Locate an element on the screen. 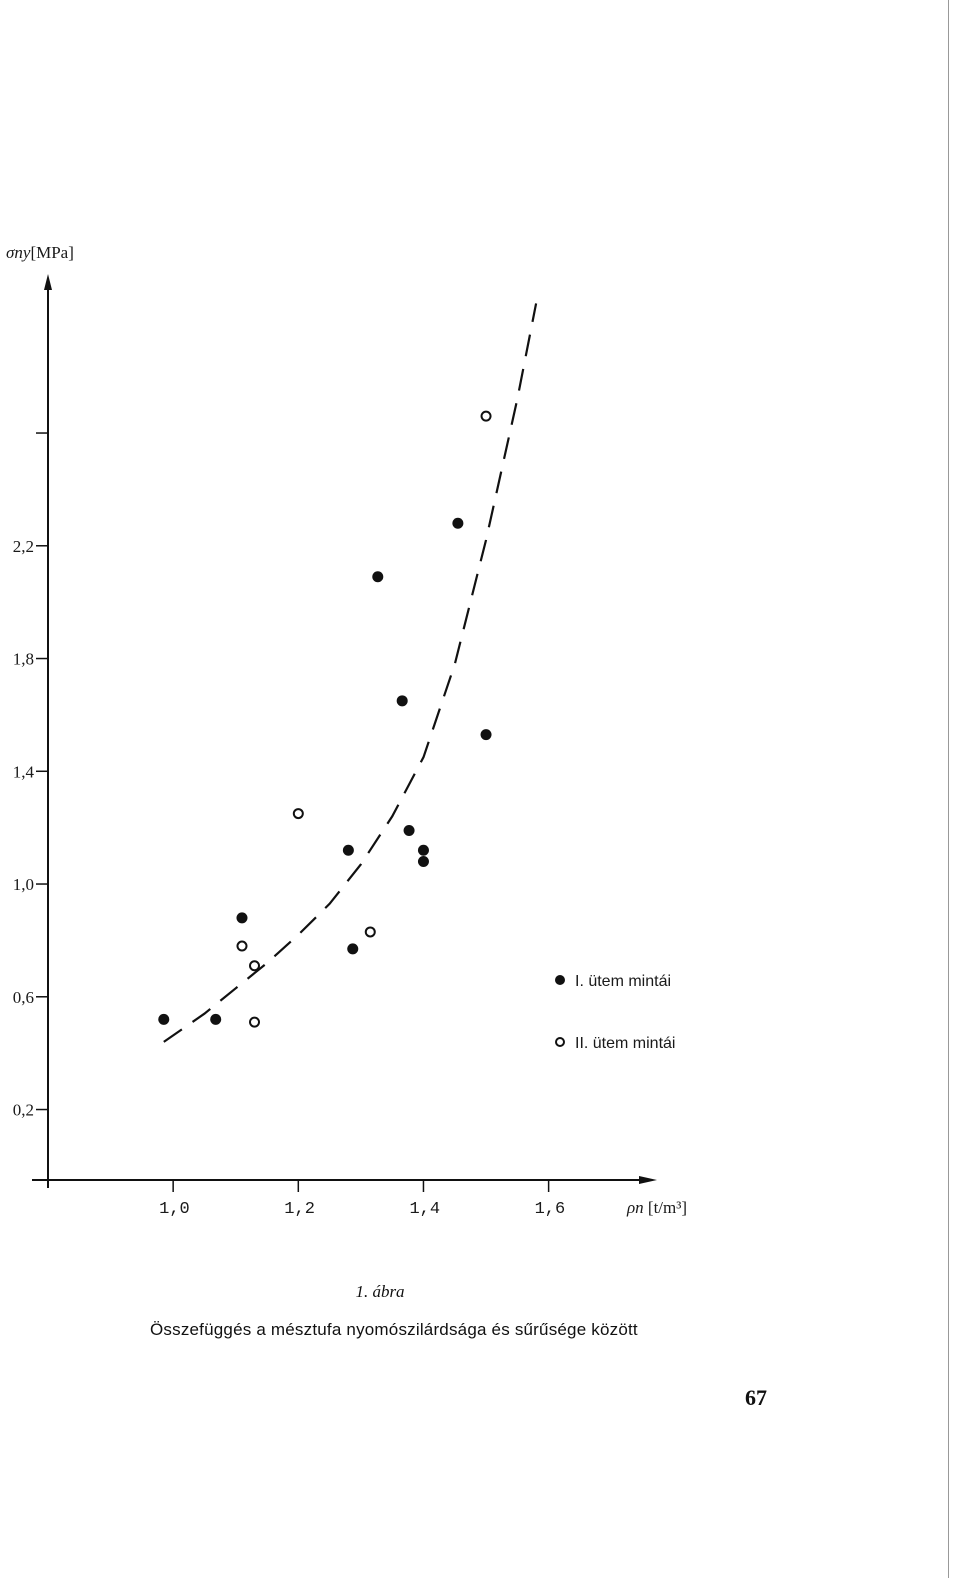 This screenshot has width=960, height=1578. page-number: 67 is located at coordinates (756, 1397).